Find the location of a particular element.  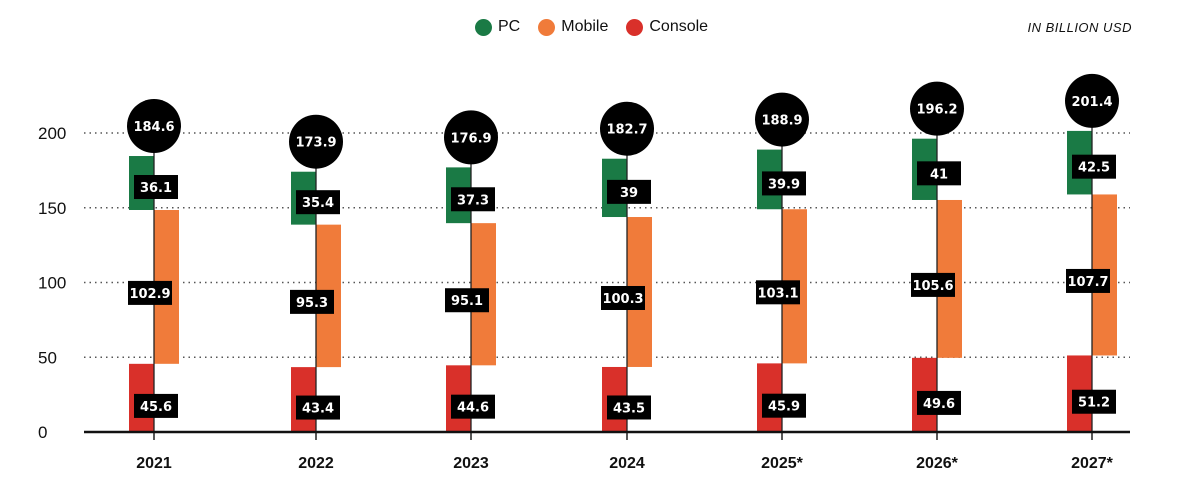

data-label-console: 43.4 is located at coordinates (318, 407).